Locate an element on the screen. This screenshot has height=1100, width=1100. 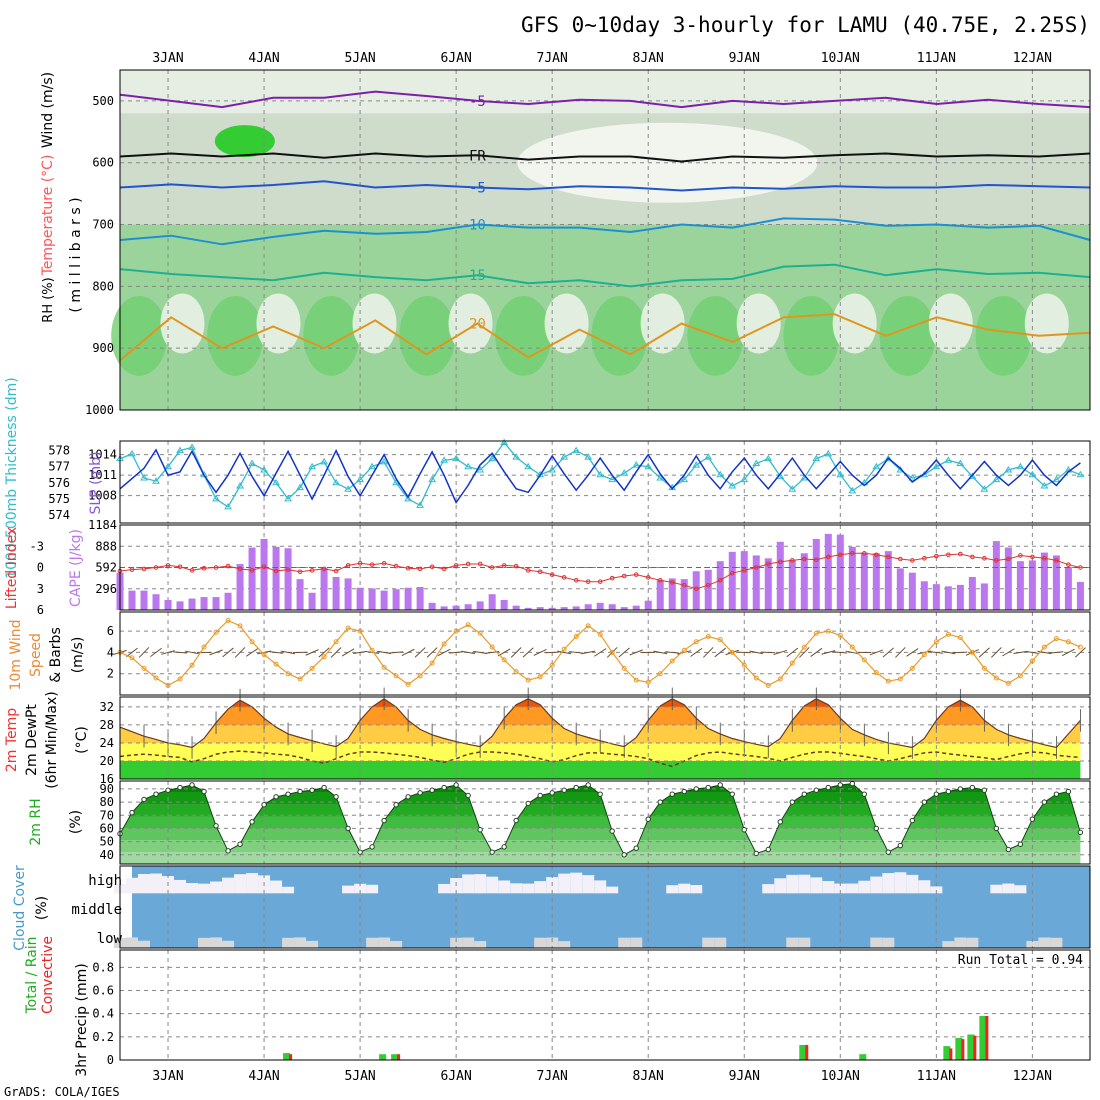
wind-axis-label: 10m Wind is located at coordinates (16, 654).